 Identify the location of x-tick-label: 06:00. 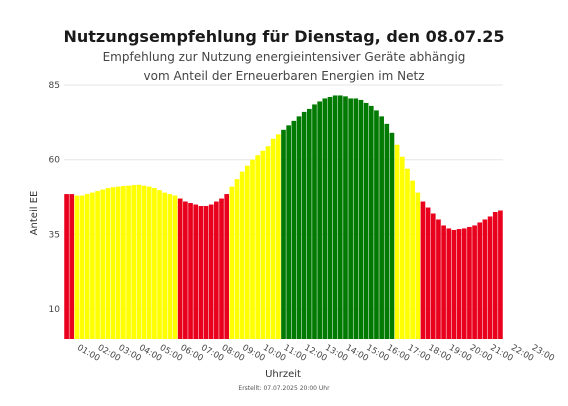
(192, 353).